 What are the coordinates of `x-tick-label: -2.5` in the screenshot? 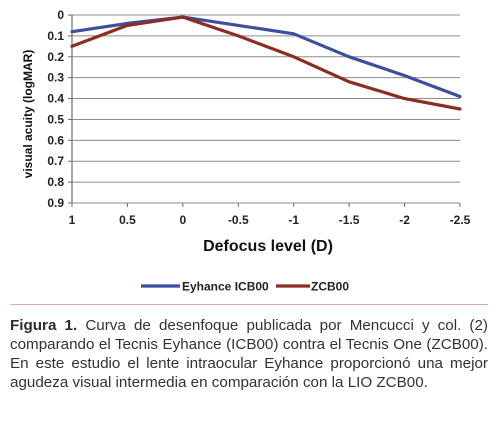 It's located at (460, 220).